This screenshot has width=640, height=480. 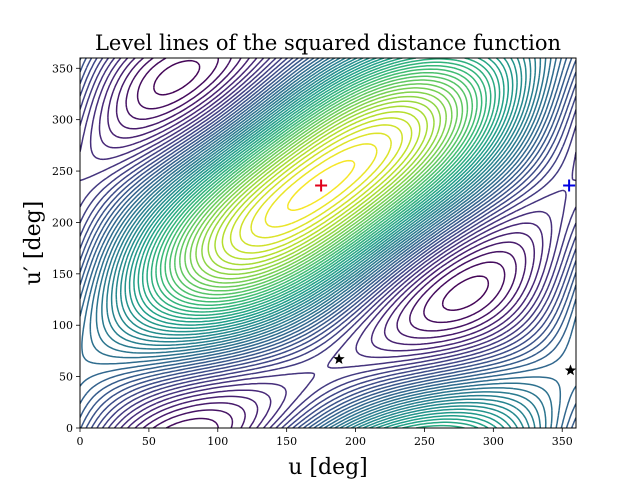 I want to click on y-tick-label: 150, so click(x=62, y=274).